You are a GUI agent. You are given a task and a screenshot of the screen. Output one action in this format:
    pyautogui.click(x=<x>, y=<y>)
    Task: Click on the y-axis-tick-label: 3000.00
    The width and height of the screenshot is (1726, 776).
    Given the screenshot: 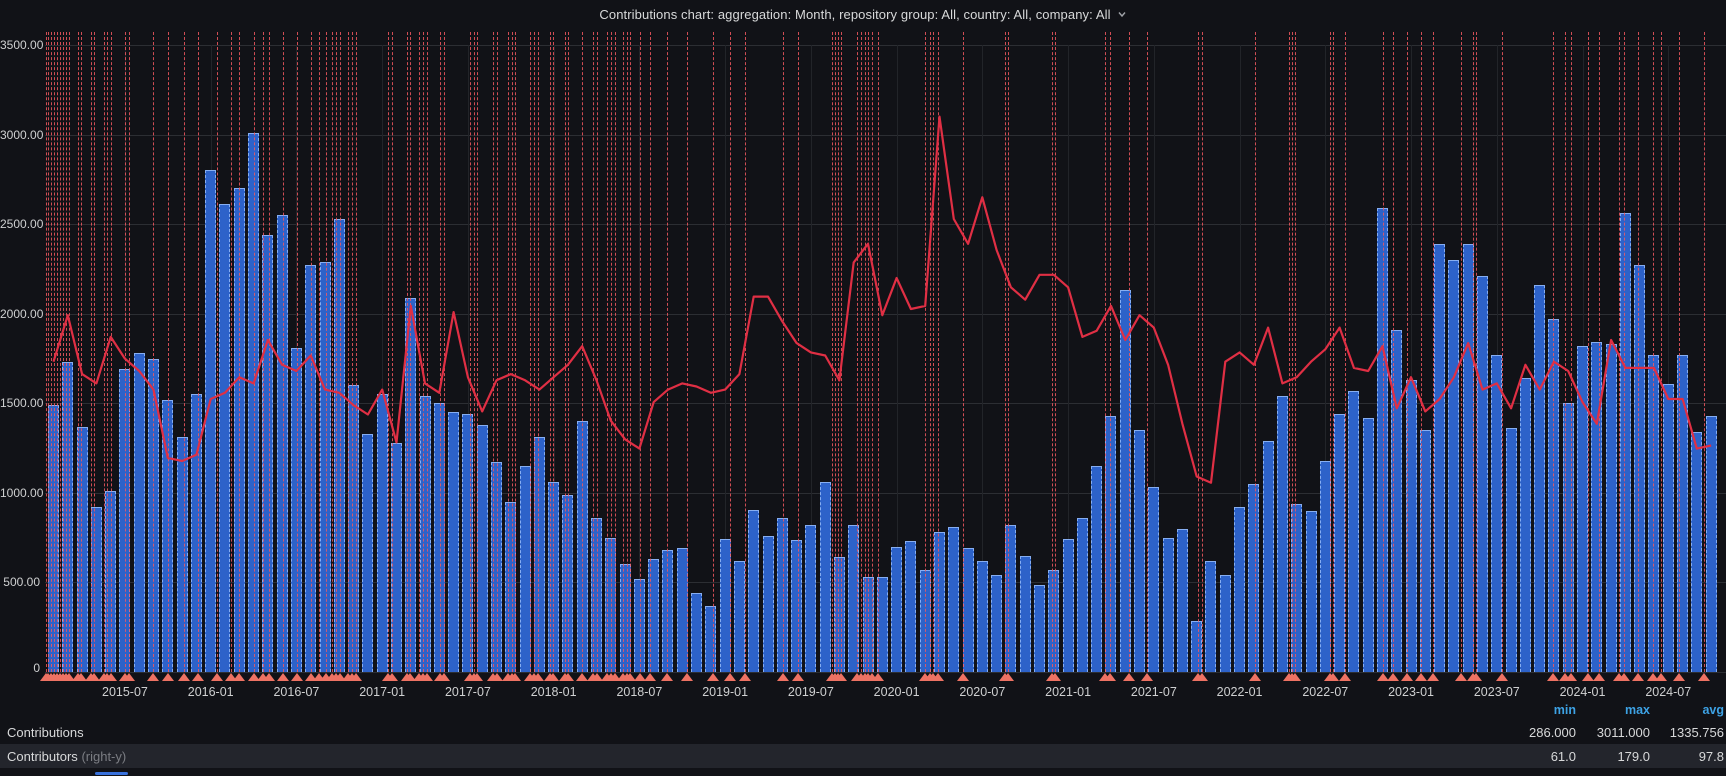 What is the action you would take?
    pyautogui.click(x=22, y=134)
    